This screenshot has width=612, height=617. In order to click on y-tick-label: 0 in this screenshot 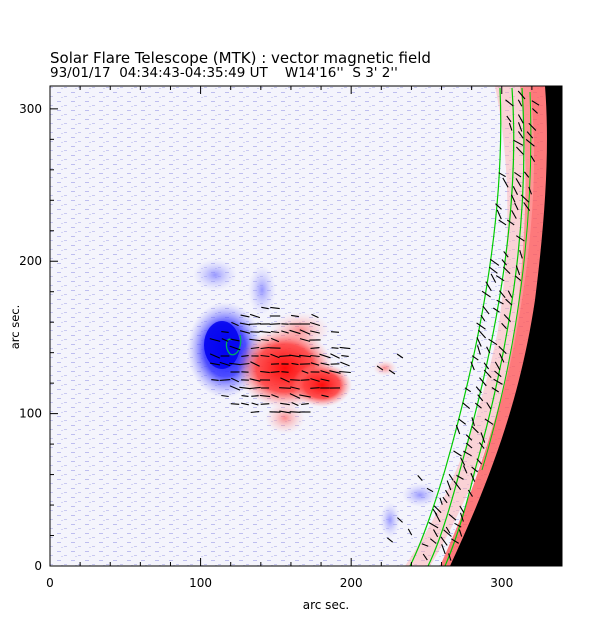, I will do `click(38, 566)`.